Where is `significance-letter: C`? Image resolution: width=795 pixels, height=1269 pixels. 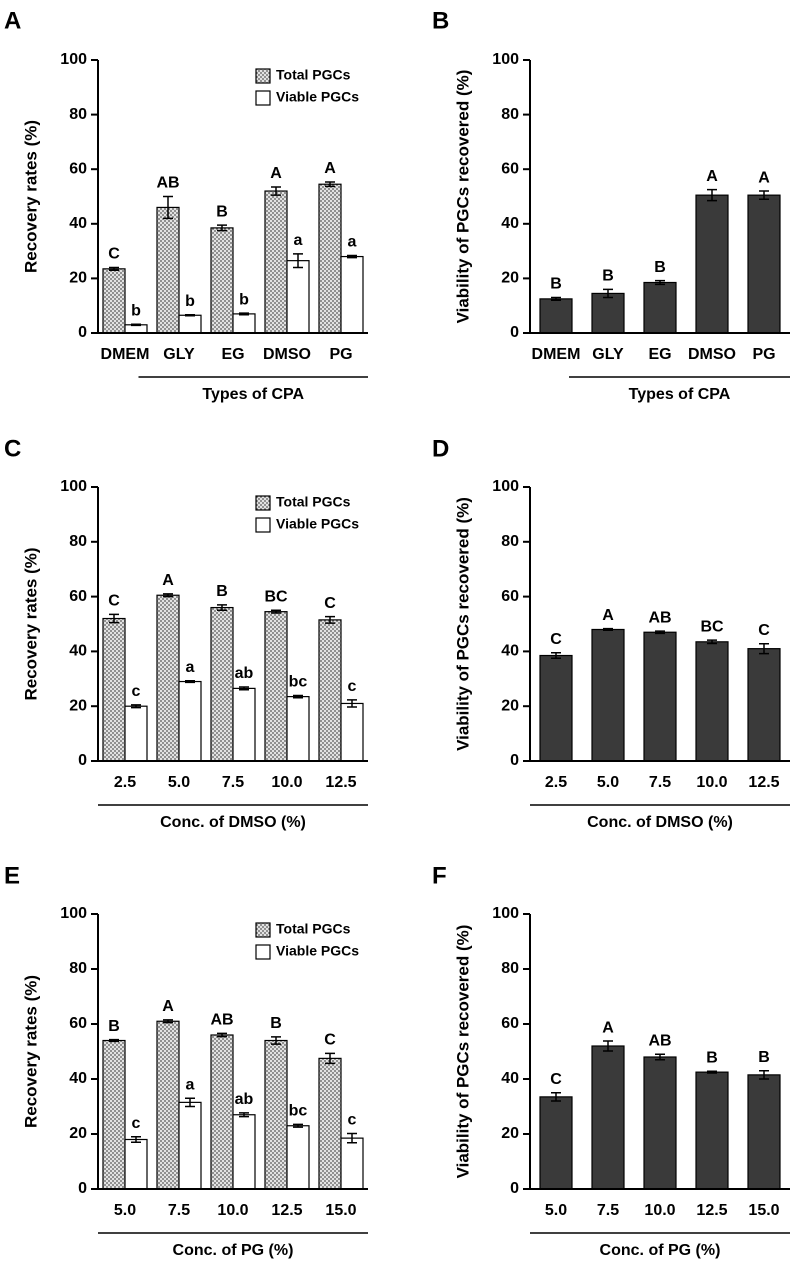 significance-letter: C is located at coordinates (764, 630).